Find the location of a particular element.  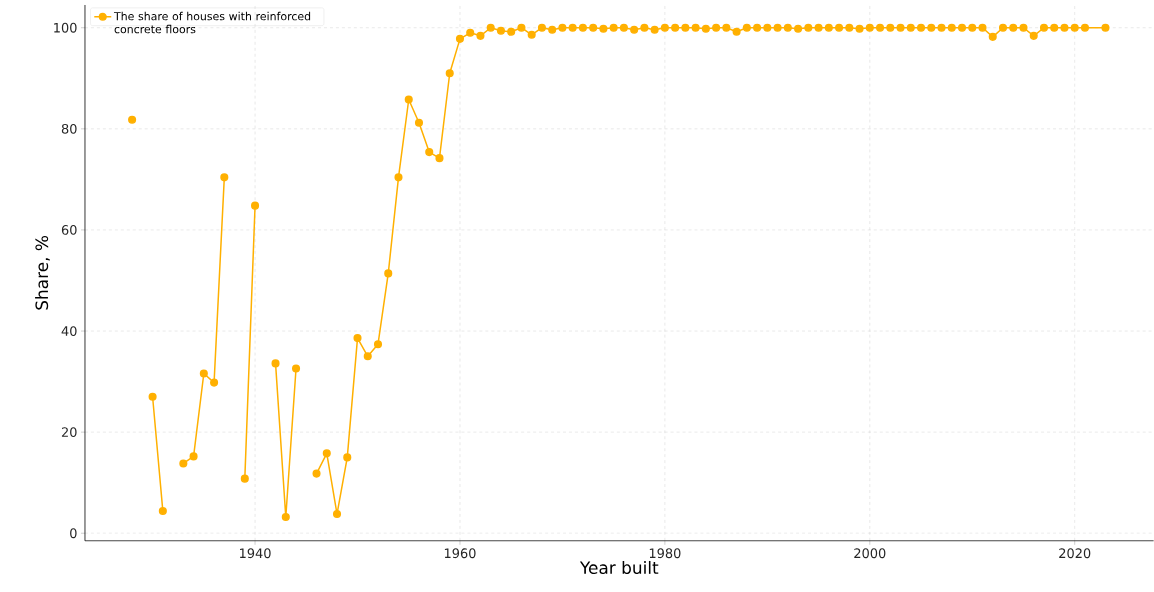

y-axis-title: Share, % is located at coordinates (42, 273).